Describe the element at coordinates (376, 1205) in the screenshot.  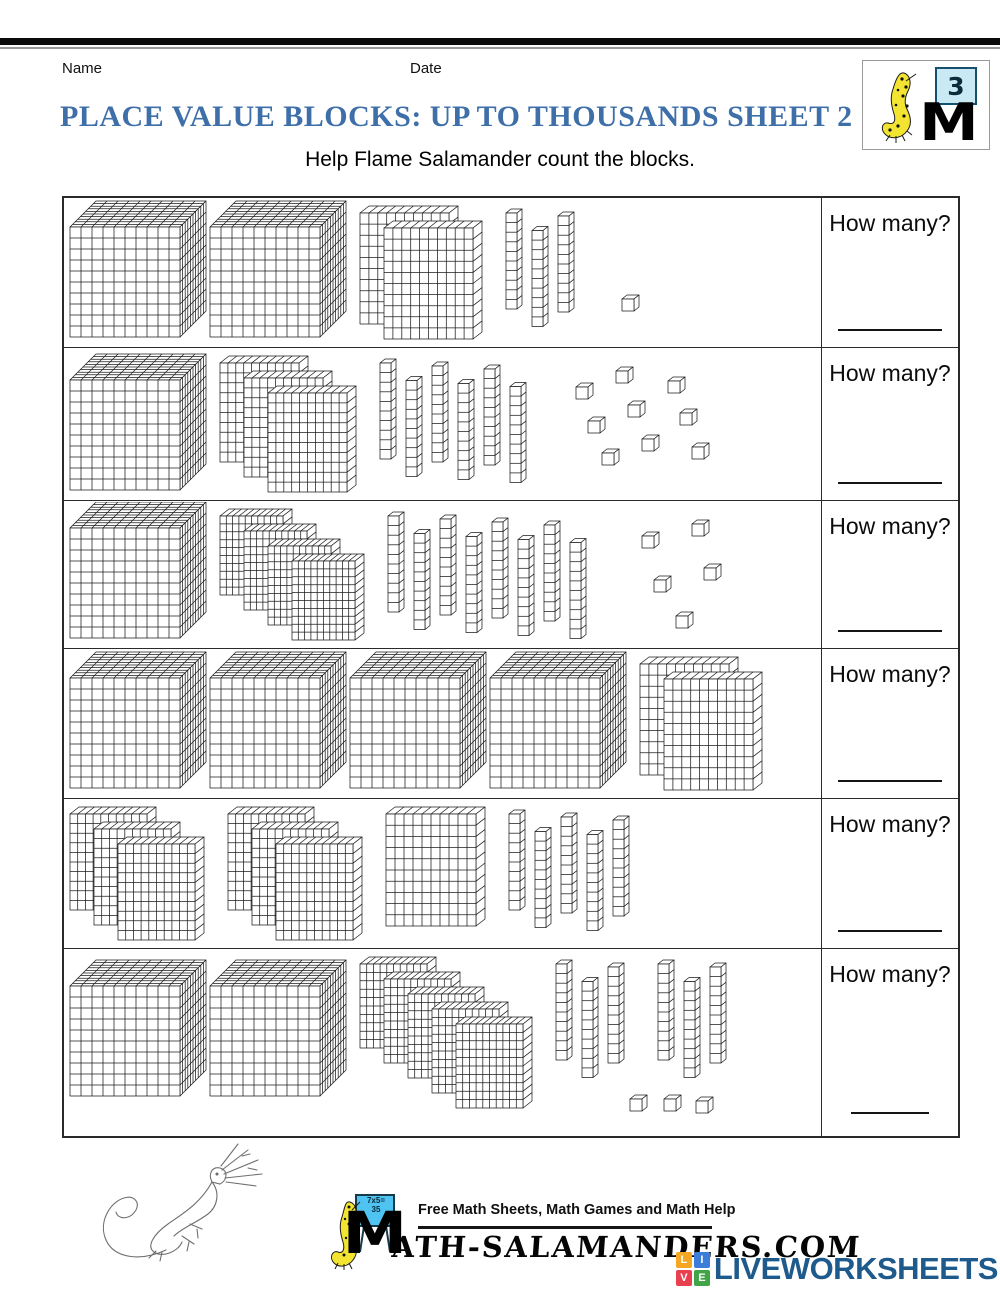
I see `board-equation: 7x5= 35` at that location.